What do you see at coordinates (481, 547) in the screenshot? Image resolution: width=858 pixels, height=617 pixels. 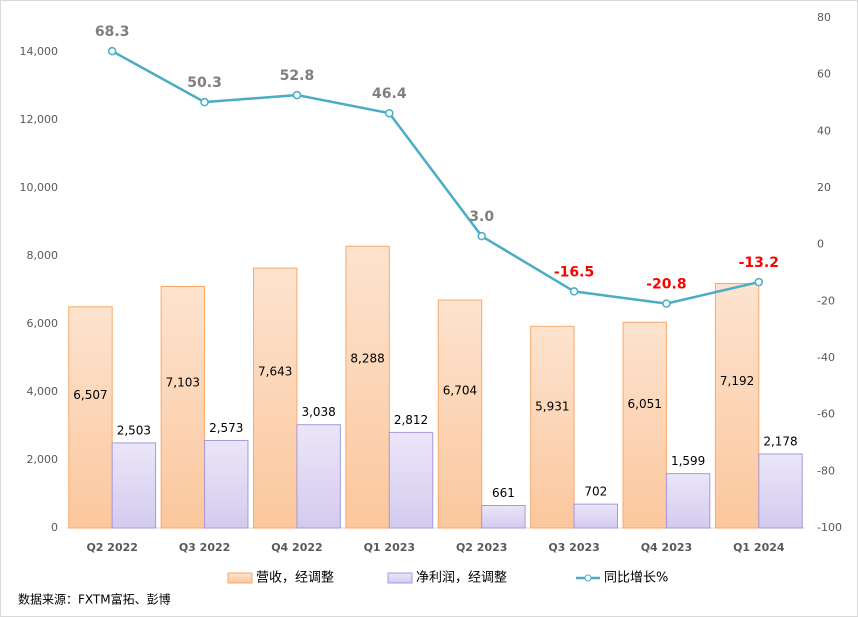 I see `x-tick-label: Q2 2023` at bounding box center [481, 547].